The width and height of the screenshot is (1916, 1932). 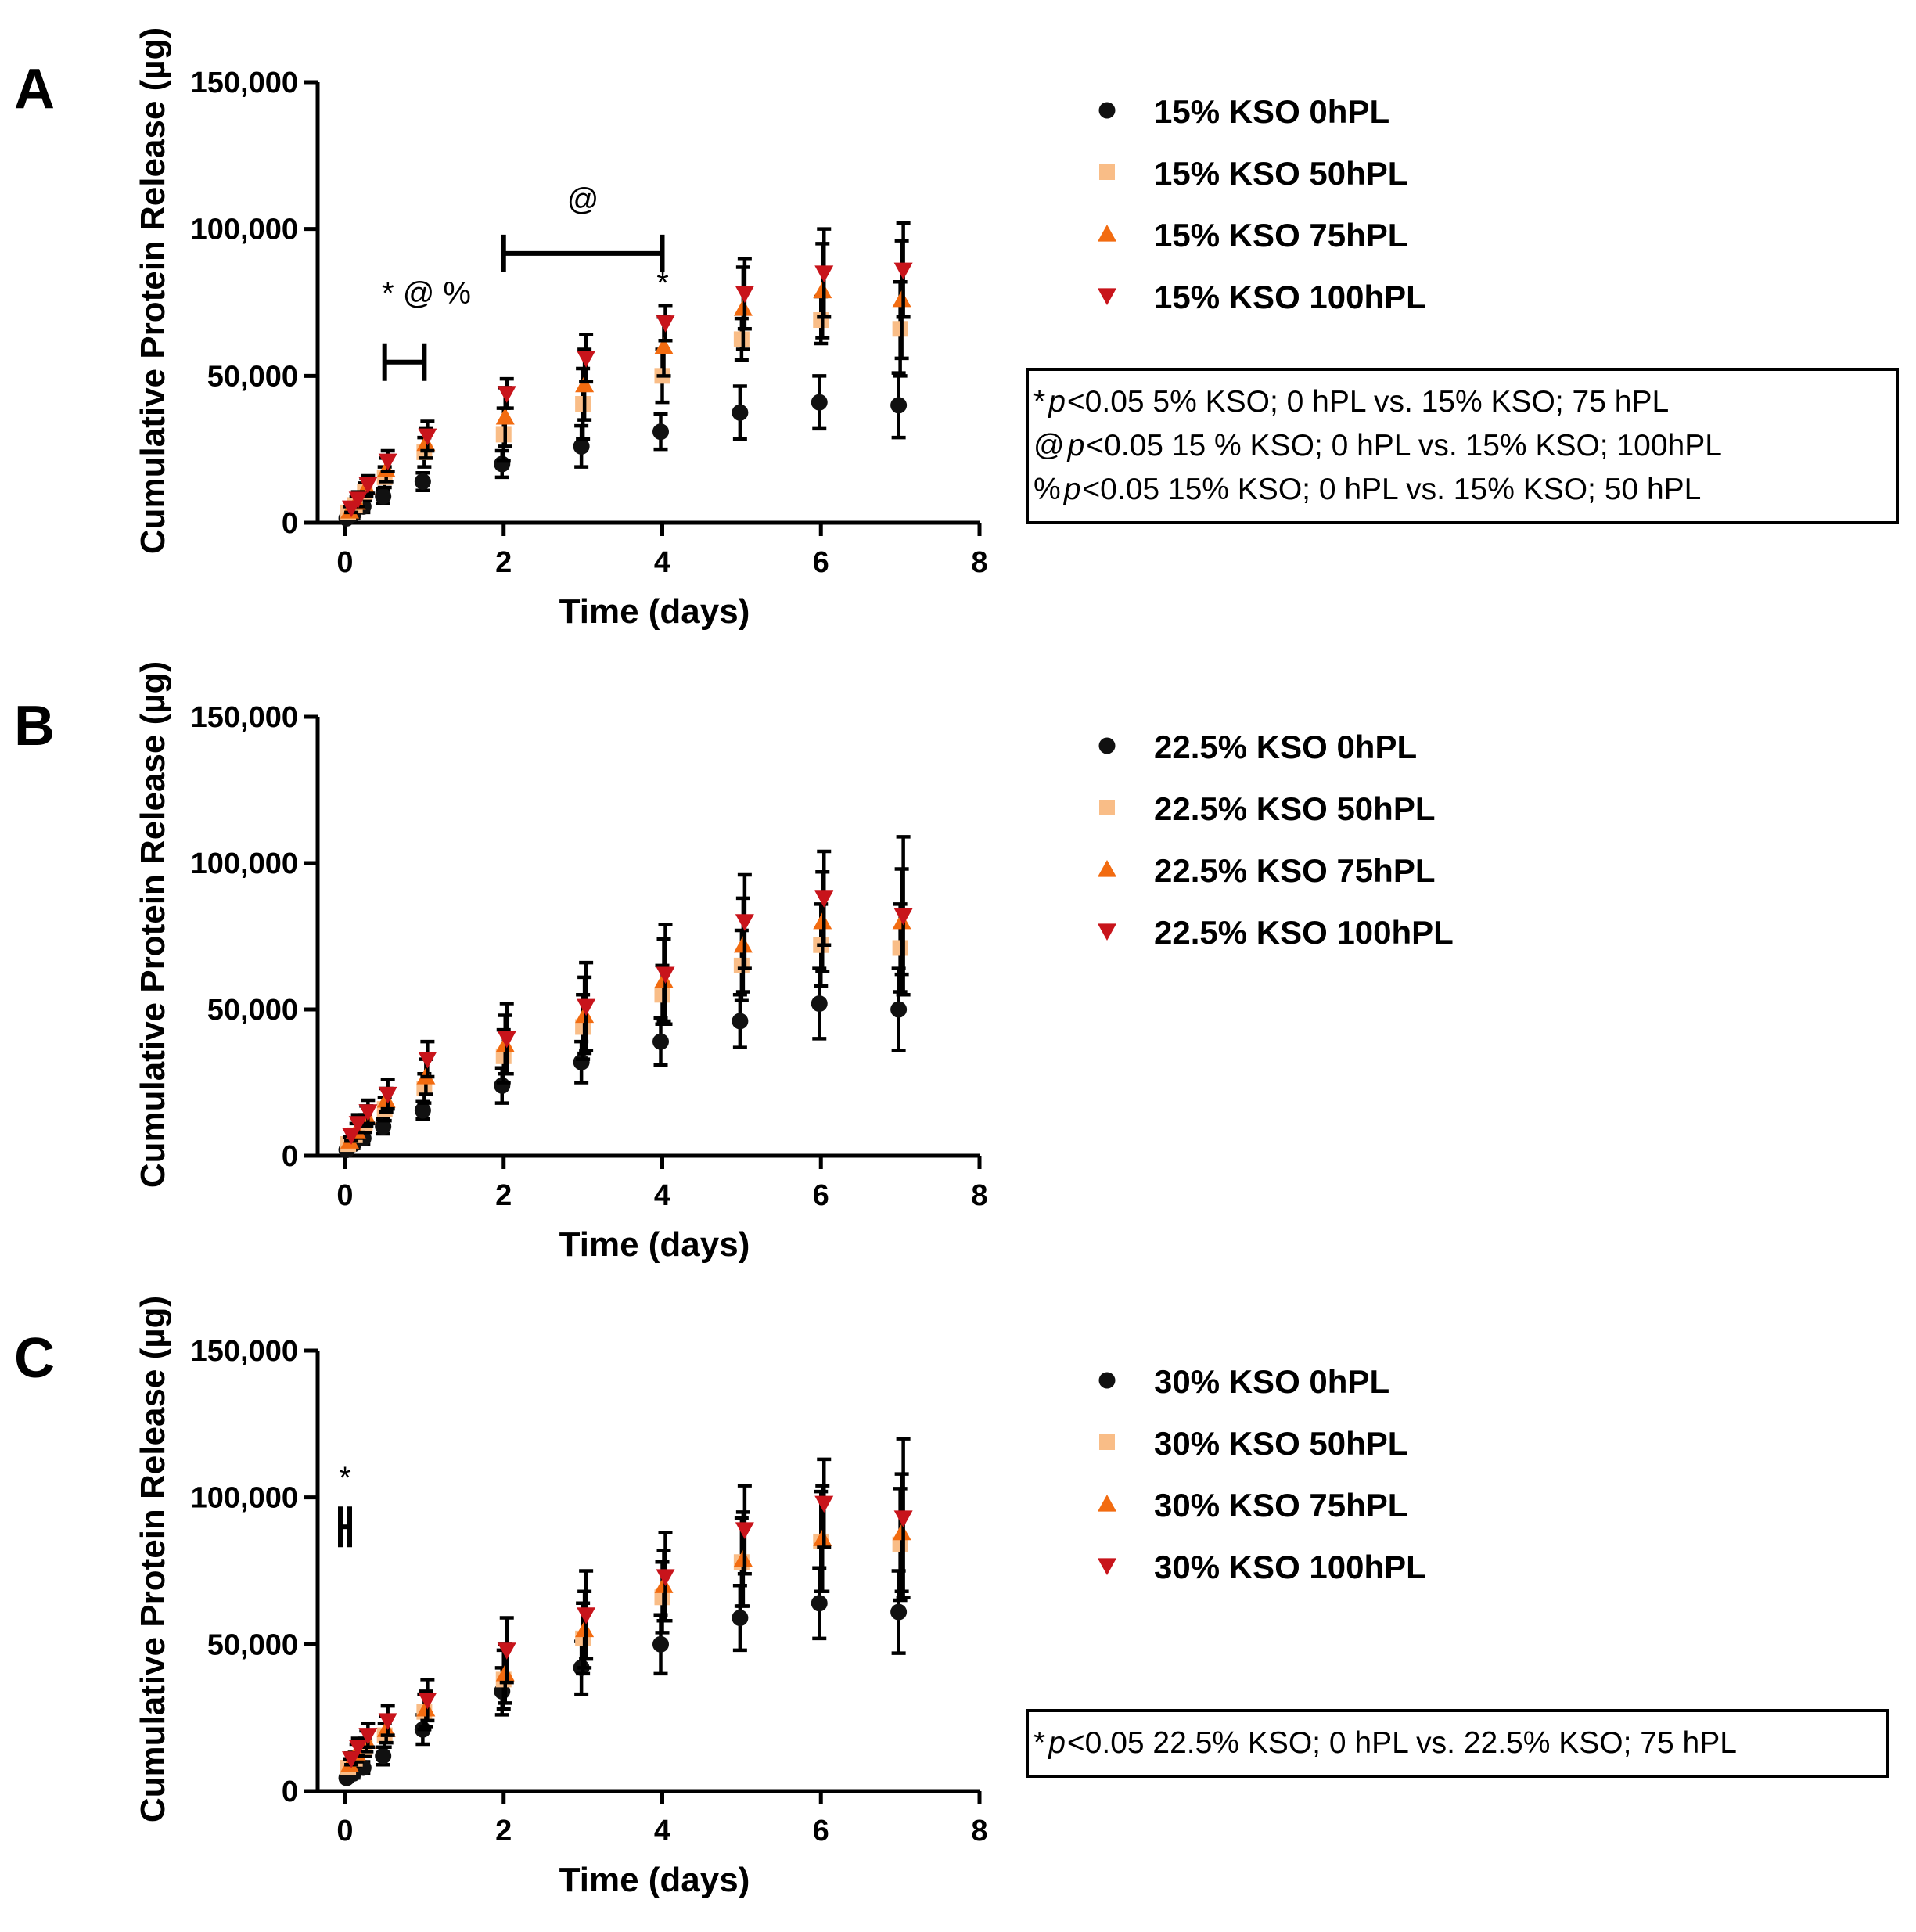 What do you see at coordinates (1280, 1506) in the screenshot?
I see `legend-label: 30% KSO 75hPL` at bounding box center [1280, 1506].